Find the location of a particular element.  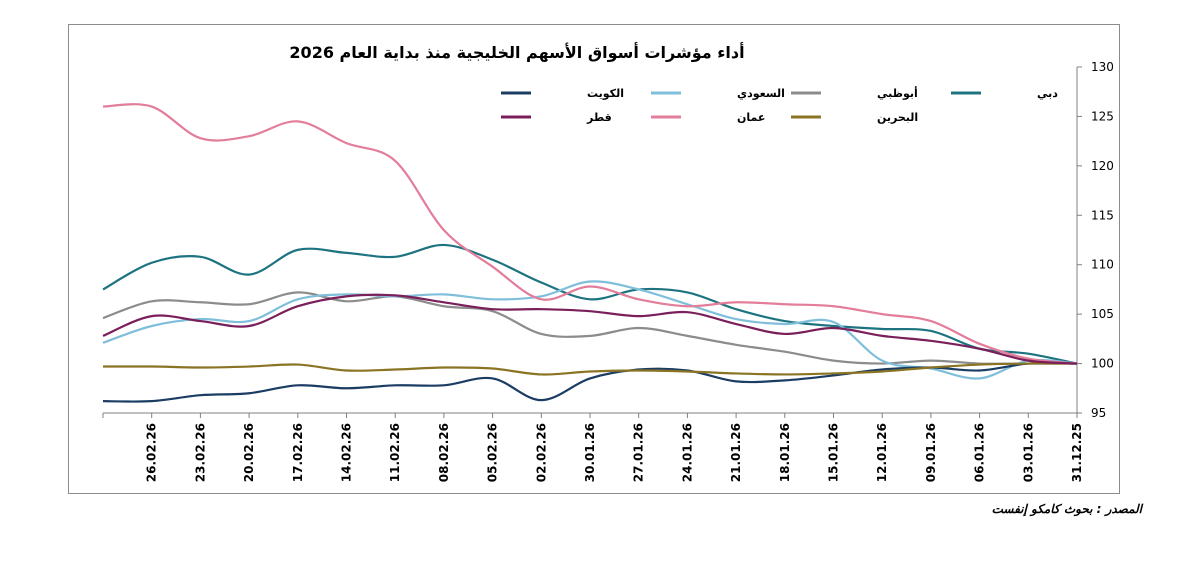

x-tick-label: 31.12.25 is located at coordinates (1077, 452).